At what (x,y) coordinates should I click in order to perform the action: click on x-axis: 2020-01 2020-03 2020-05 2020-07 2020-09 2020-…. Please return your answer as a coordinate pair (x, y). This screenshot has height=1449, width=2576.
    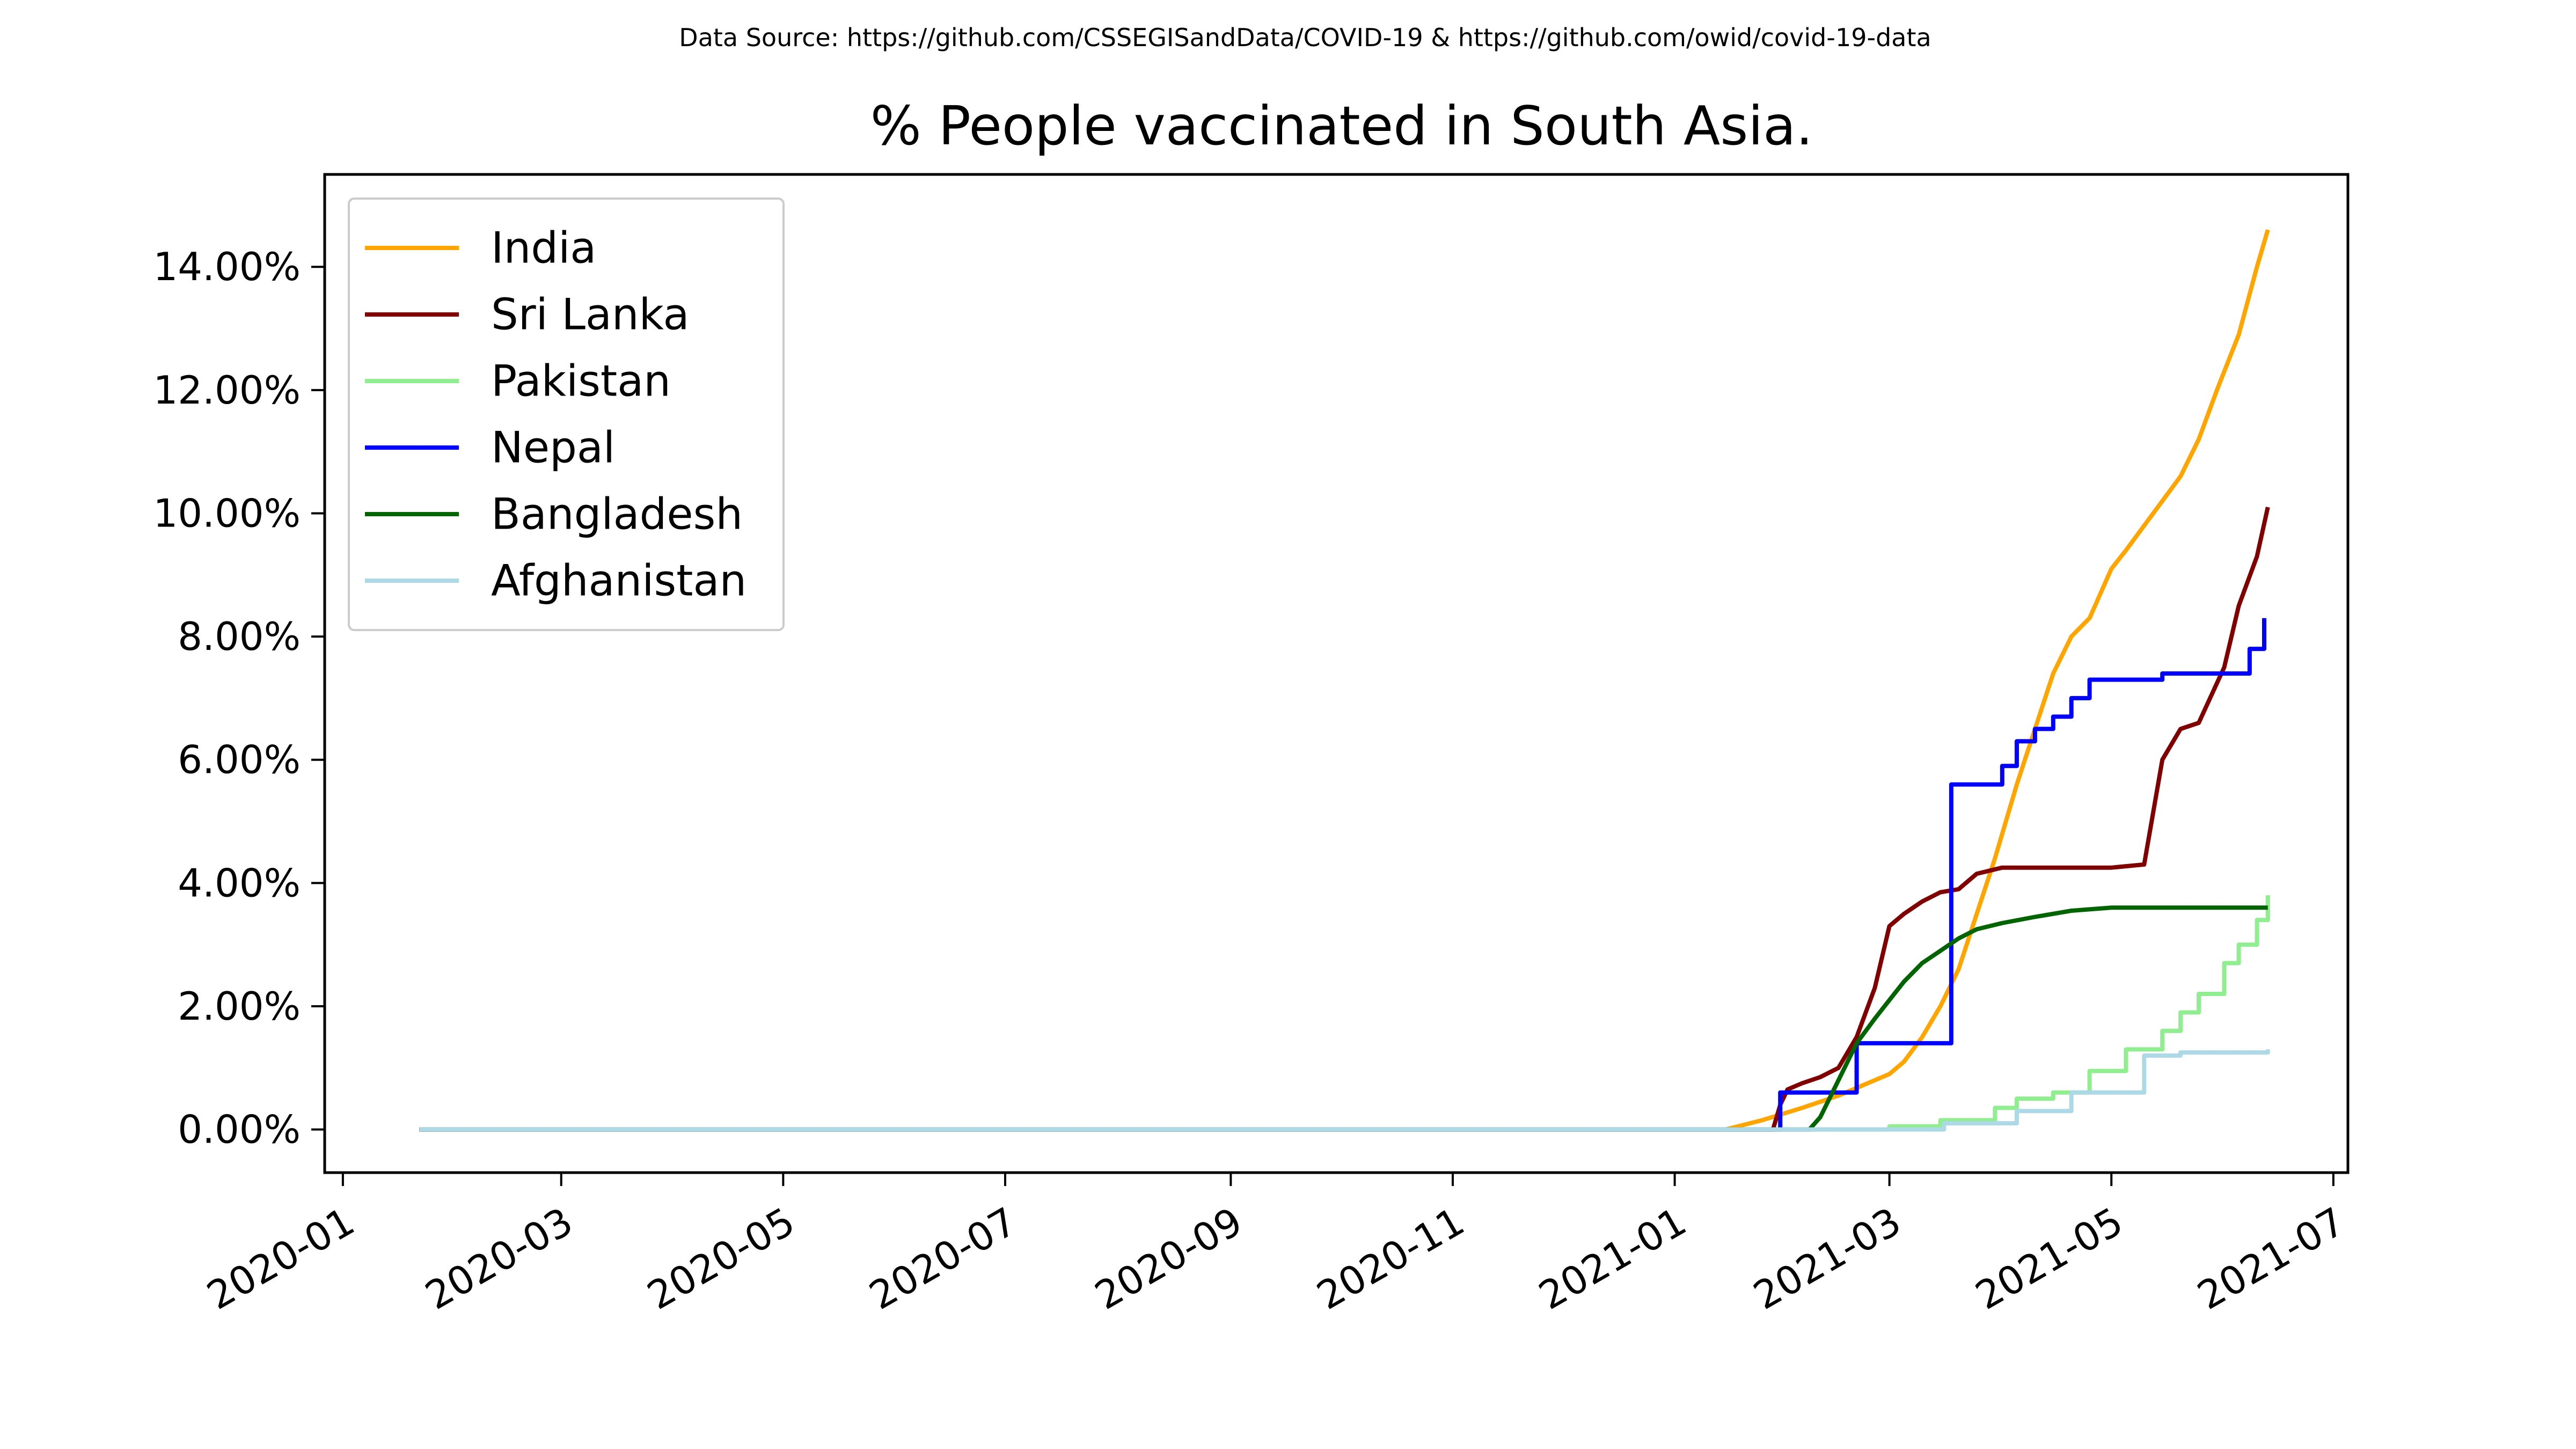
    Looking at the image, I should click on (1276, 1246).